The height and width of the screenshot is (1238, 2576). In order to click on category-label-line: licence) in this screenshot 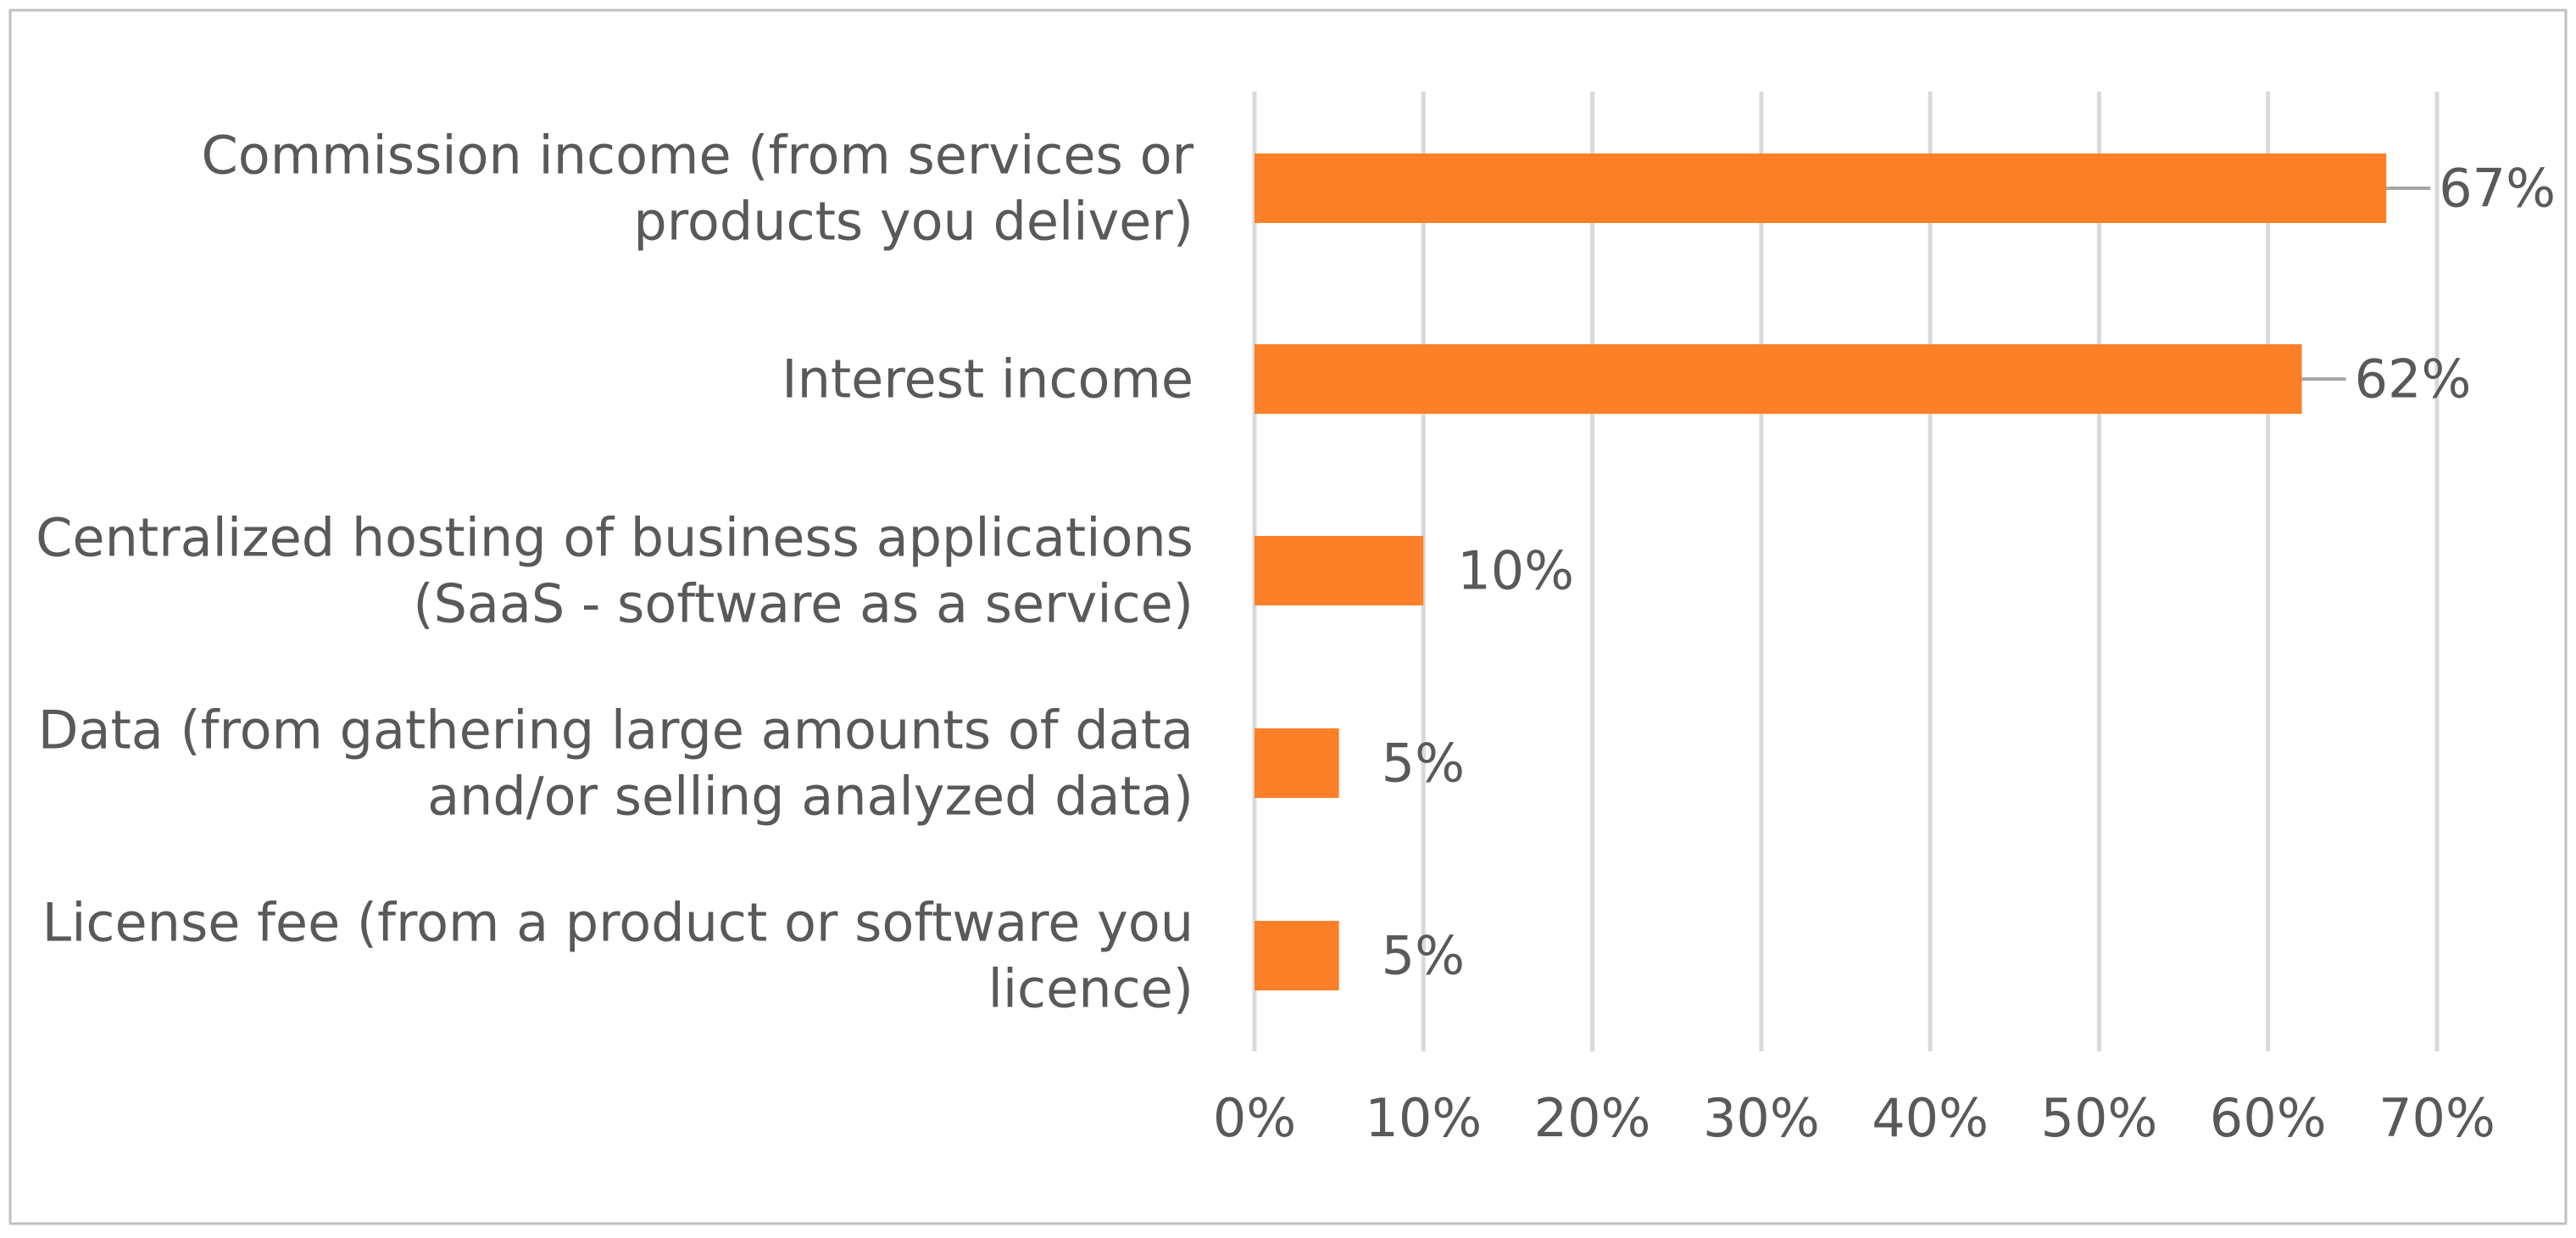, I will do `click(1090, 989)`.